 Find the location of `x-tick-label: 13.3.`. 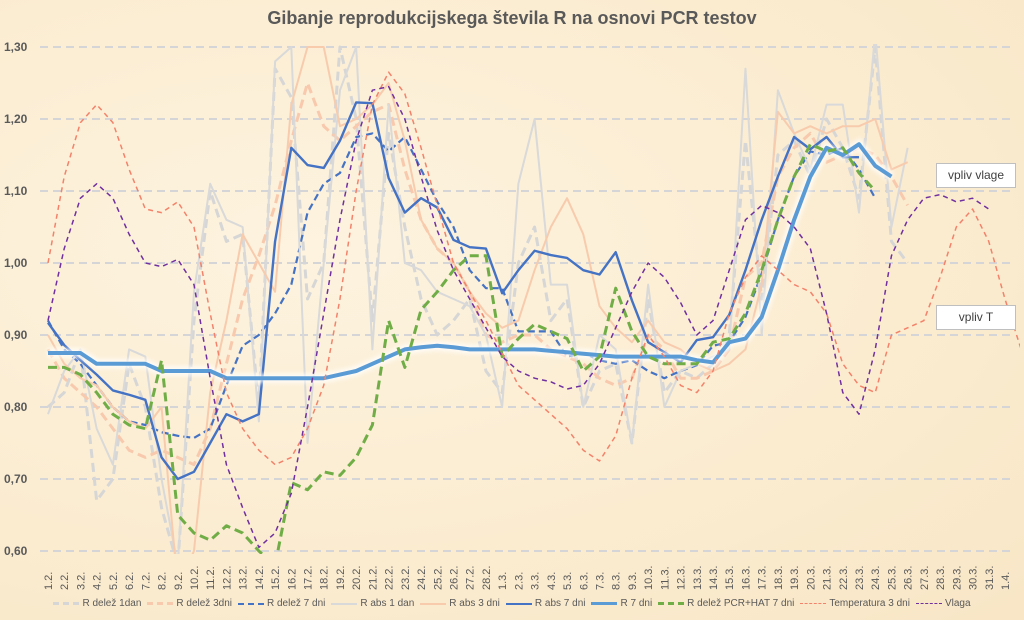

x-tick-label: 13.3. is located at coordinates (698, 578).